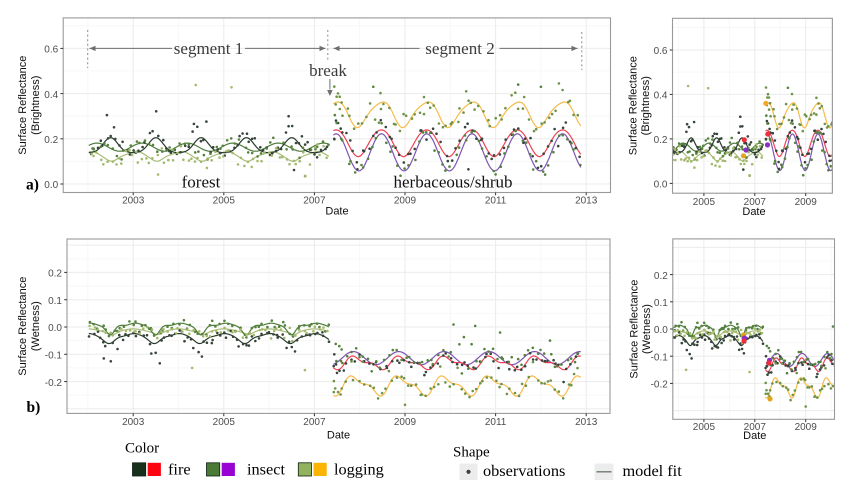 The image size is (852, 490). What do you see at coordinates (201, 182) in the screenshot?
I see `svg-text: forest` at bounding box center [201, 182].